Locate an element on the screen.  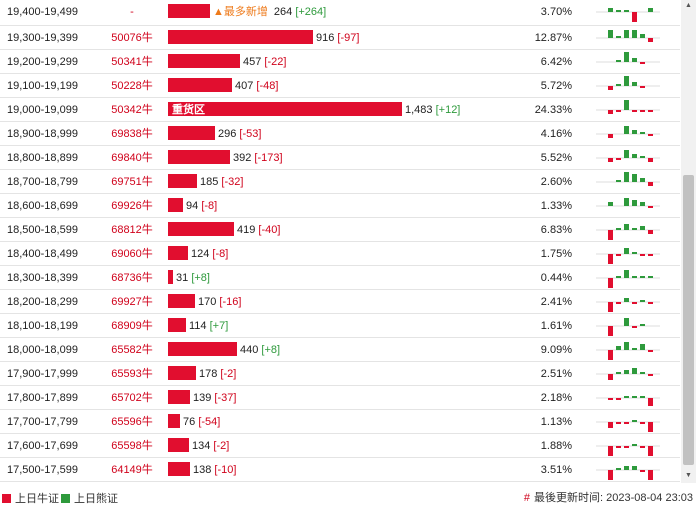
strike-range: 19,000-19,099 is located at coordinates (42, 110).